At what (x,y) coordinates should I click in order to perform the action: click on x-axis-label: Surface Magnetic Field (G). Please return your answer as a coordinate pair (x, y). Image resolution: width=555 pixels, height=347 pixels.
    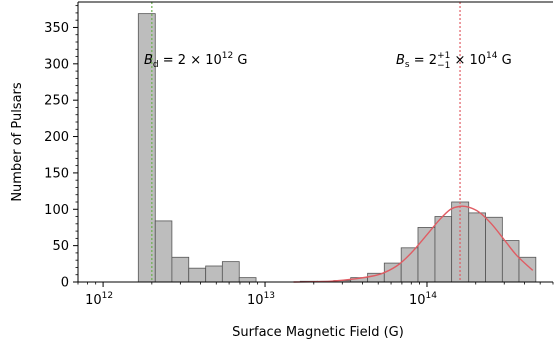
    Looking at the image, I should click on (318, 332).